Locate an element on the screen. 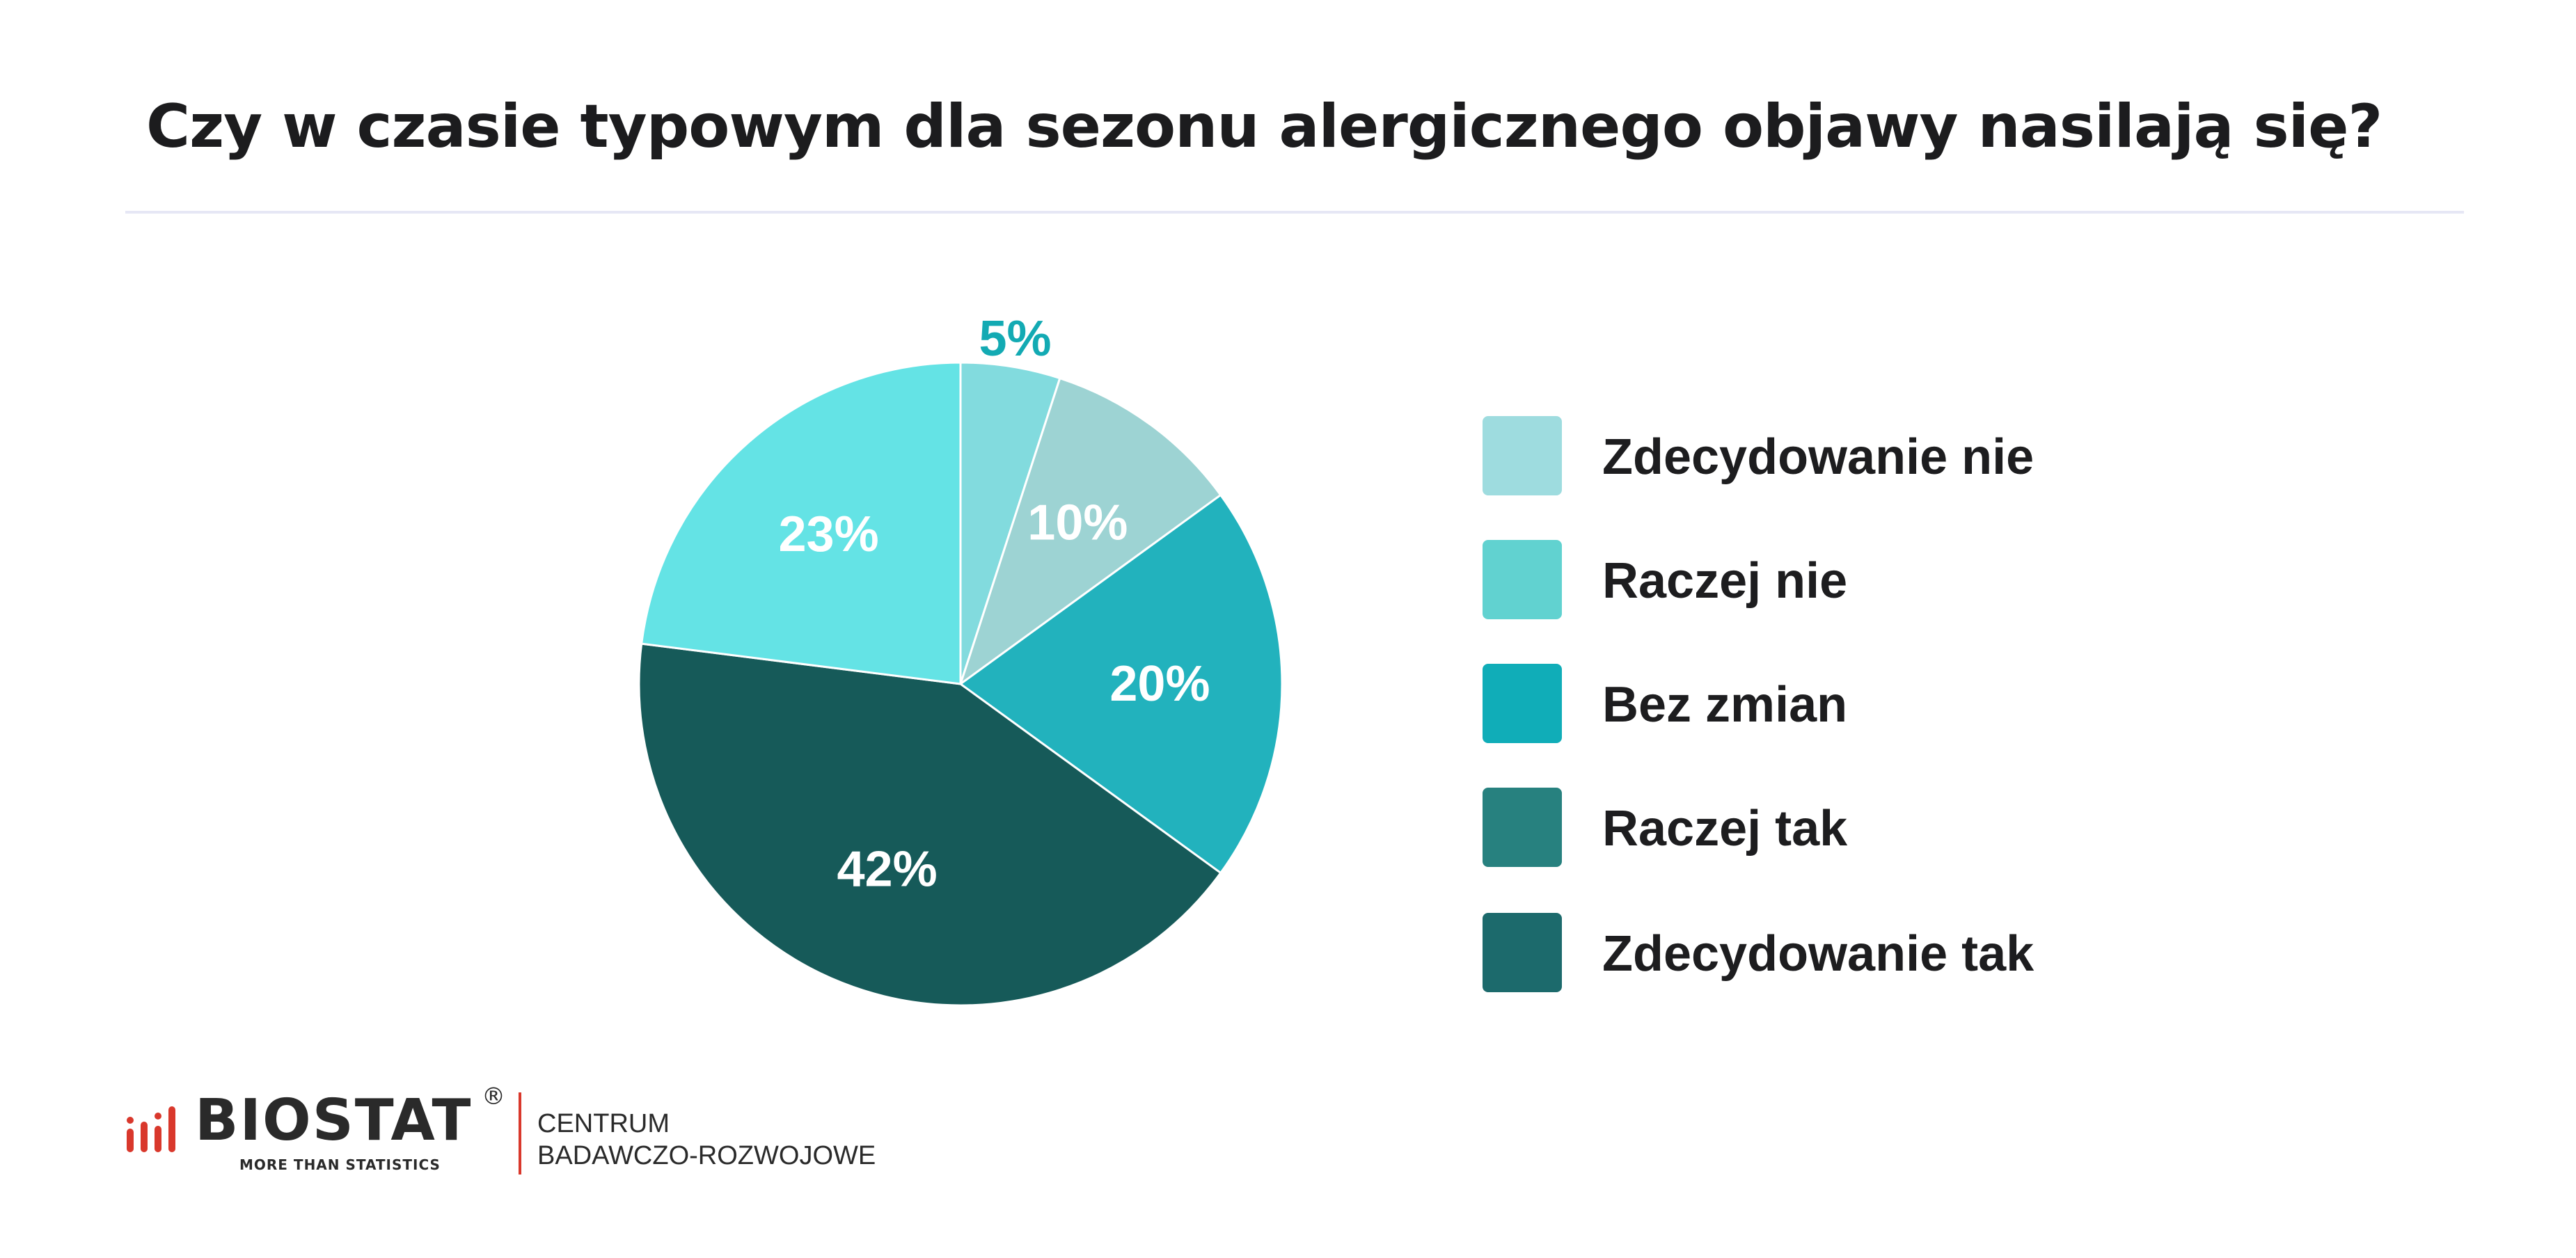 This screenshot has height=1258, width=2576. pie-slice-label-3: 20% is located at coordinates (1159, 684).